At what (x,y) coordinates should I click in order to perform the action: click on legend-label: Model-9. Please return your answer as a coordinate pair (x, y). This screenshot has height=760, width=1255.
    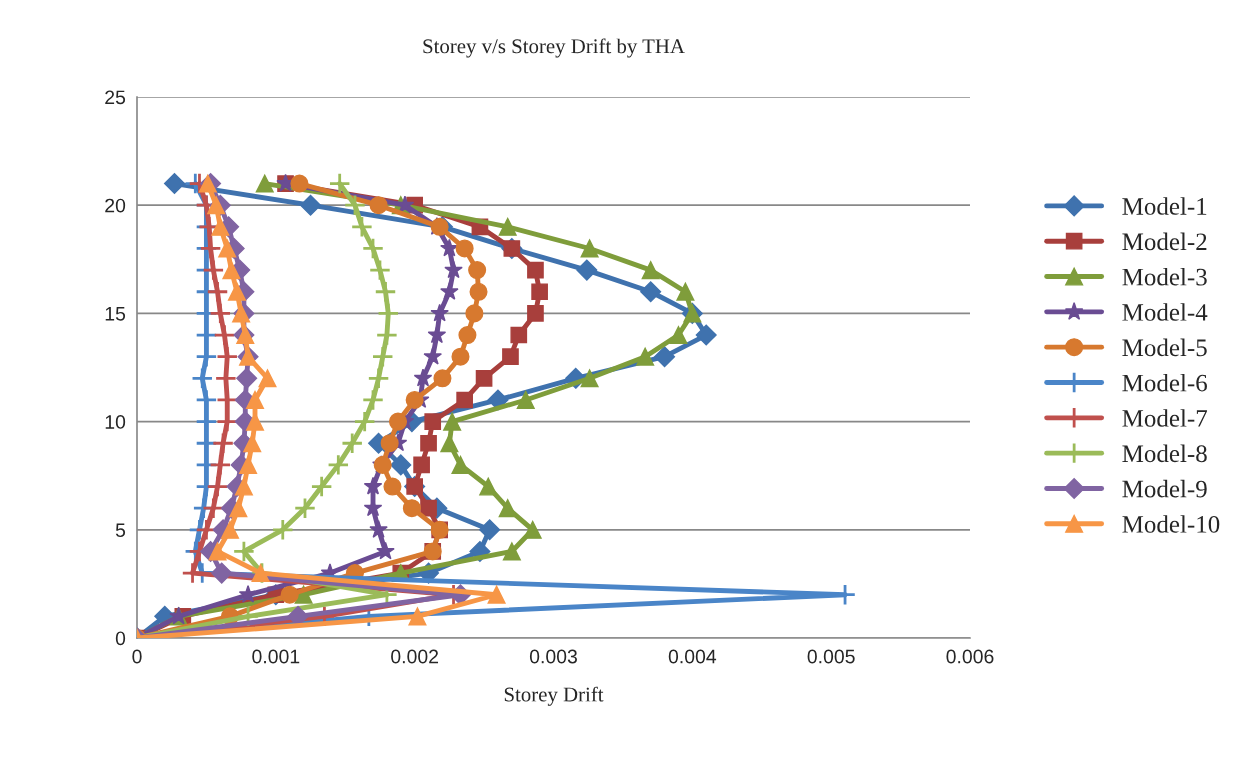
    Looking at the image, I should click on (1164, 488).